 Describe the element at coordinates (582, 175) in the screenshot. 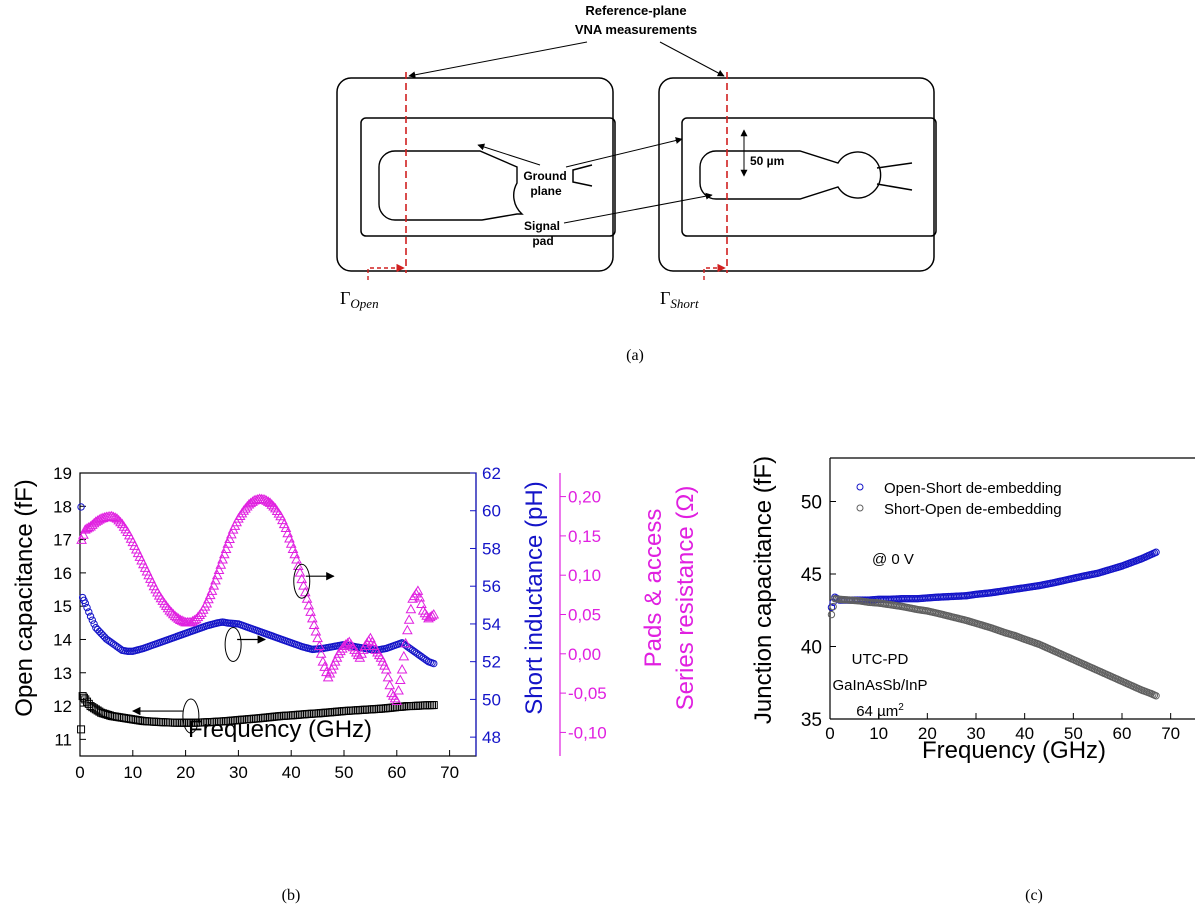

I see `open-probe-stub` at that location.